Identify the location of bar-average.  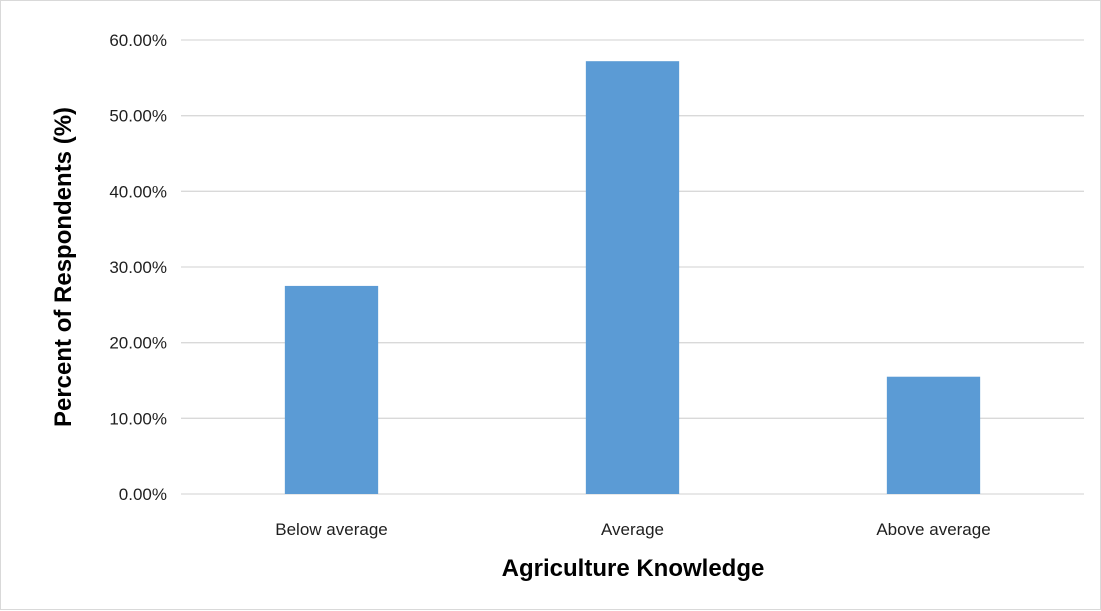
(632, 277).